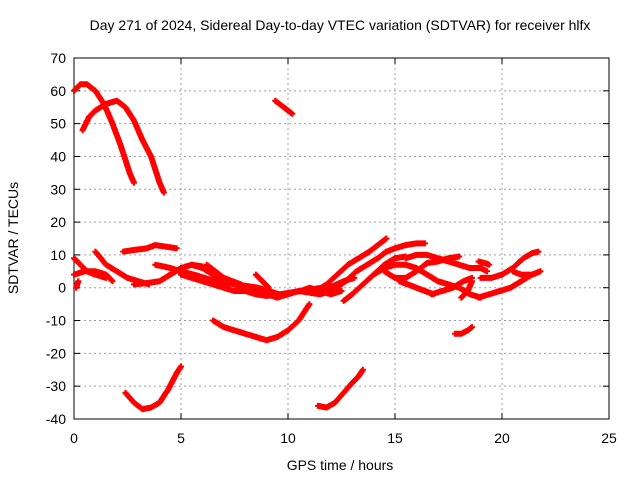 This screenshot has height=480, width=640. Describe the element at coordinates (58, 91) in the screenshot. I see `y-tick-label: 60` at that location.